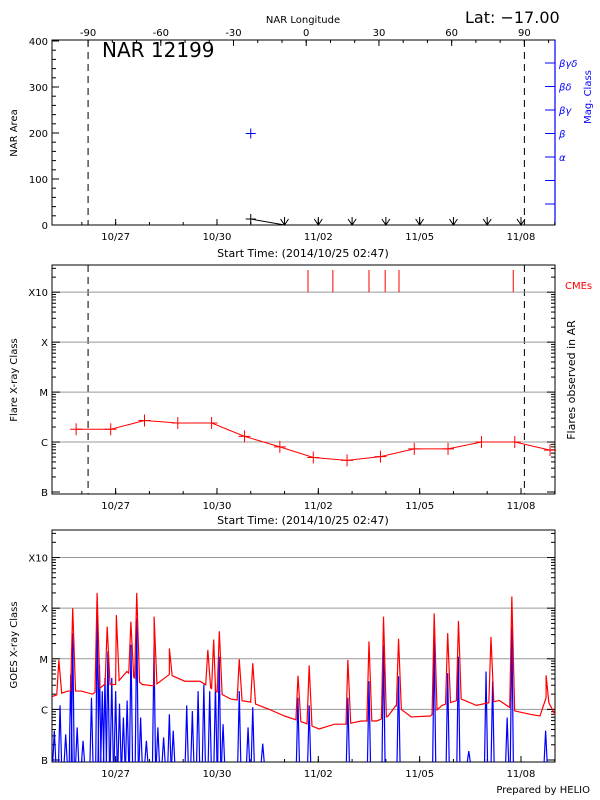  I want to click on latitude-label: Lat: −17.00, so click(512, 17).